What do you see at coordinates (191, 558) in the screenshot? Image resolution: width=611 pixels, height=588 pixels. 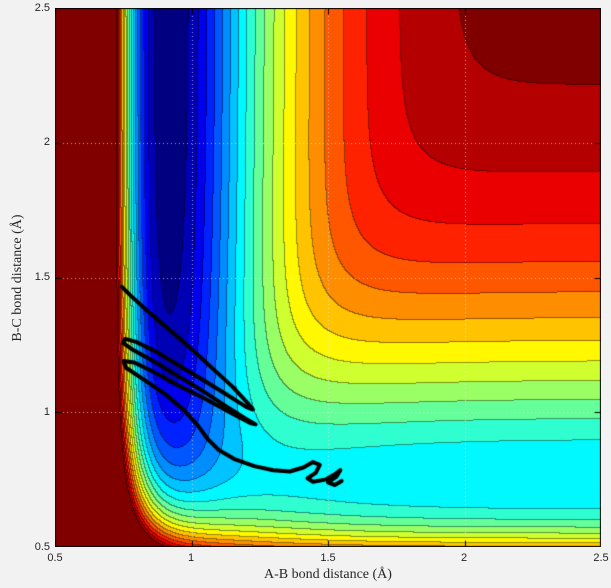 I see `x-tick-label: 1` at bounding box center [191, 558].